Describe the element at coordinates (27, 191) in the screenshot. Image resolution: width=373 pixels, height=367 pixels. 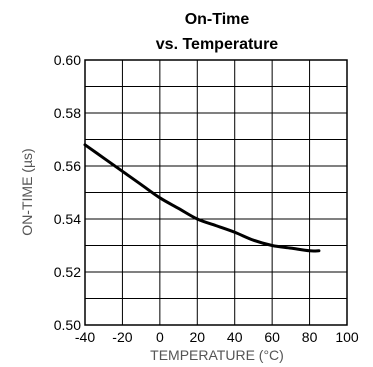
I see `y-axis-label: ON-TIME (µs)` at that location.